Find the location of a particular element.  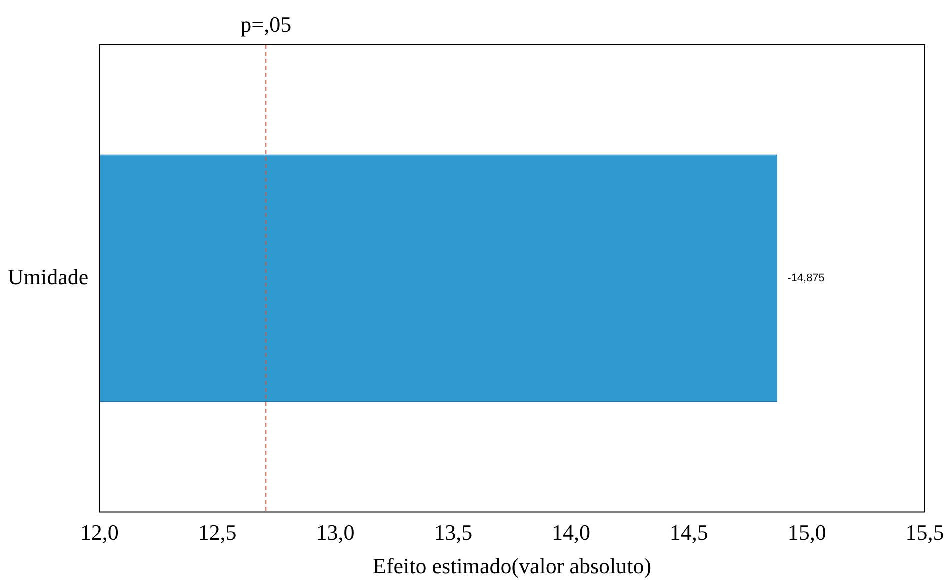

annotation: -14,875 is located at coordinates (806, 278).